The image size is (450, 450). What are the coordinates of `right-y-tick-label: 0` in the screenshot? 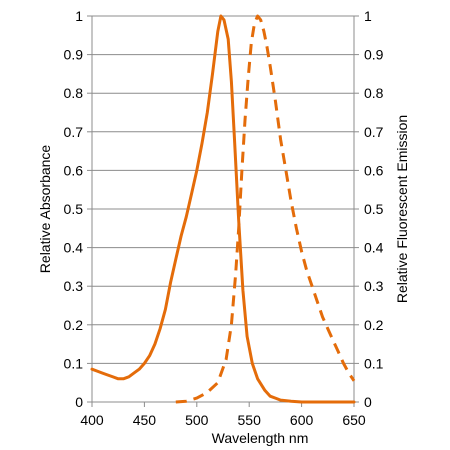 It's located at (368, 402).